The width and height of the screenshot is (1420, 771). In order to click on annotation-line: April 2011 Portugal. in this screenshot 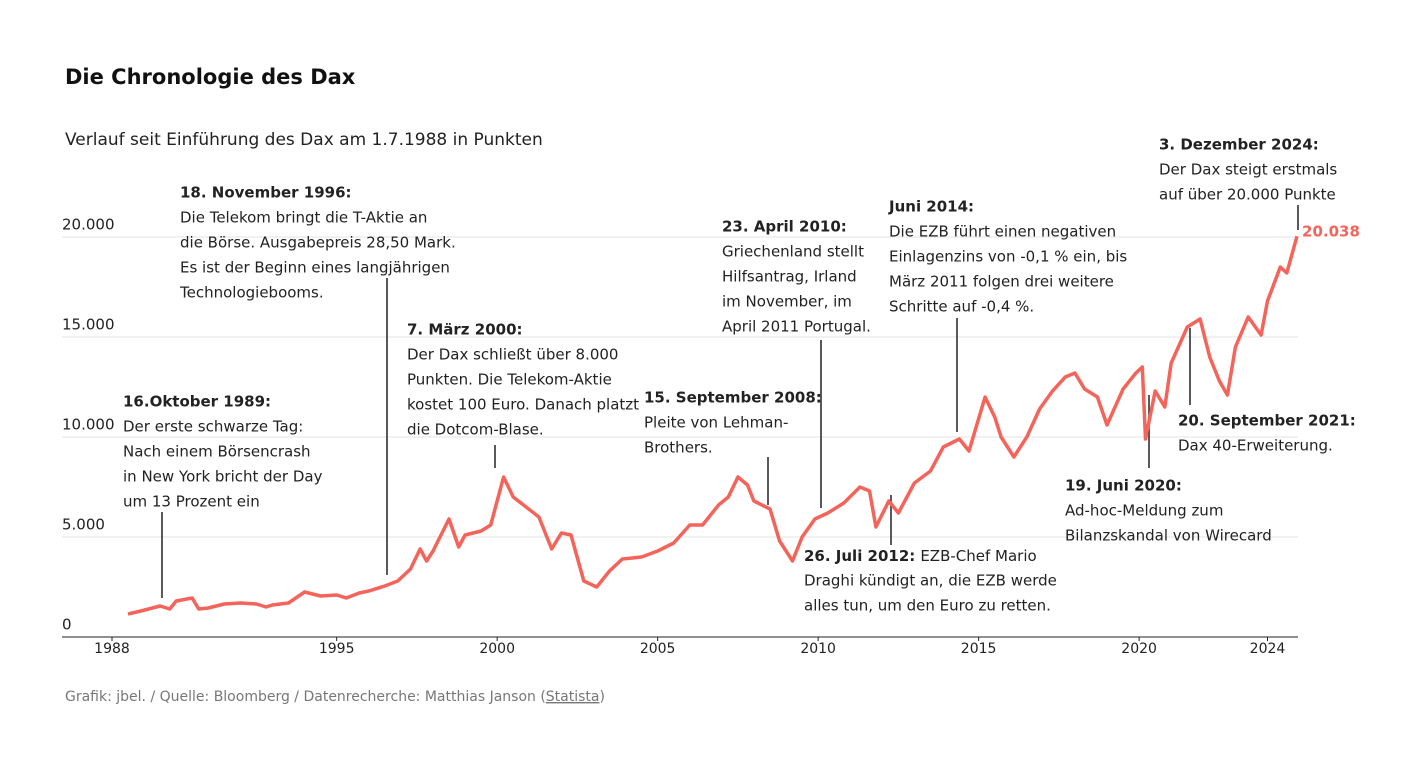, I will do `click(796, 327)`.